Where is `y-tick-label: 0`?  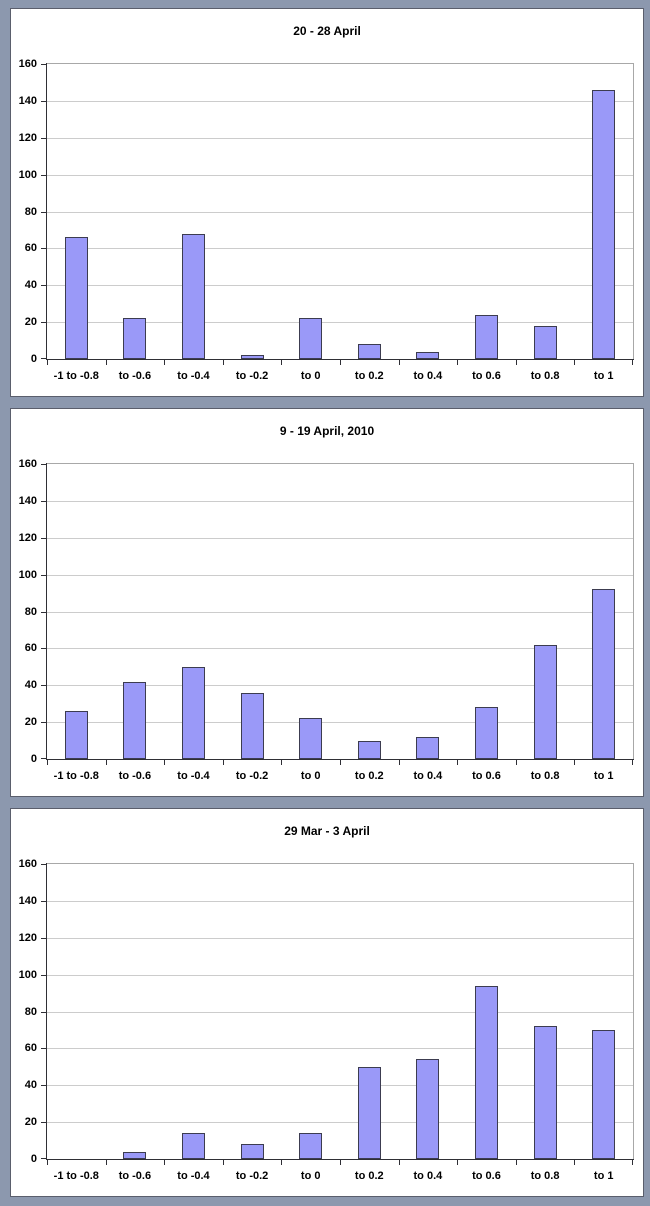 y-tick-label: 0 is located at coordinates (33, 759).